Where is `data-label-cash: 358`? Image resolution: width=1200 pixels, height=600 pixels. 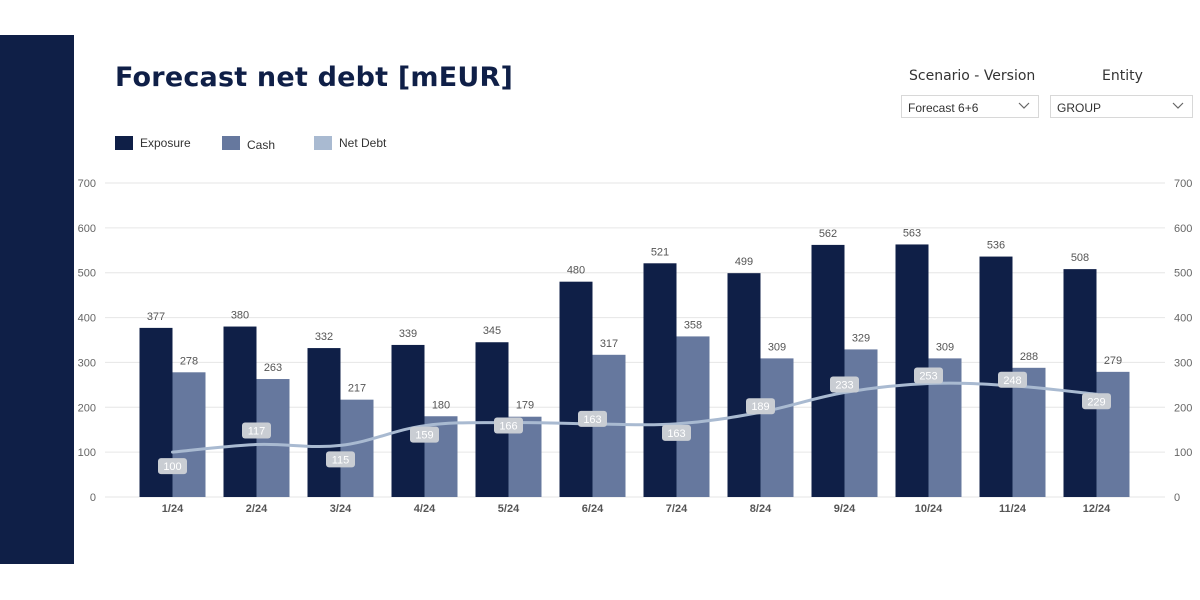 data-label-cash: 358 is located at coordinates (693, 325).